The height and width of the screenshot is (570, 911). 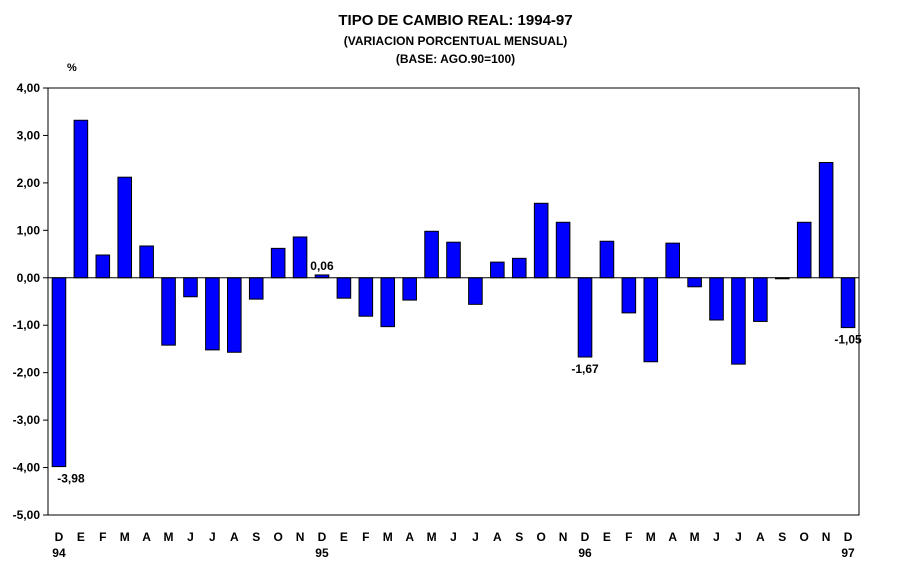 What do you see at coordinates (27, 515) in the screenshot?
I see `y-tick-label: -5,00` at bounding box center [27, 515].